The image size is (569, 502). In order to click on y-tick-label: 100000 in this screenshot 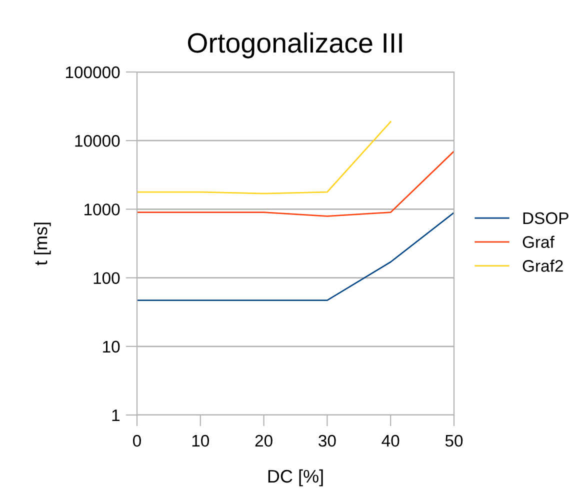, I will do `click(93, 72)`.